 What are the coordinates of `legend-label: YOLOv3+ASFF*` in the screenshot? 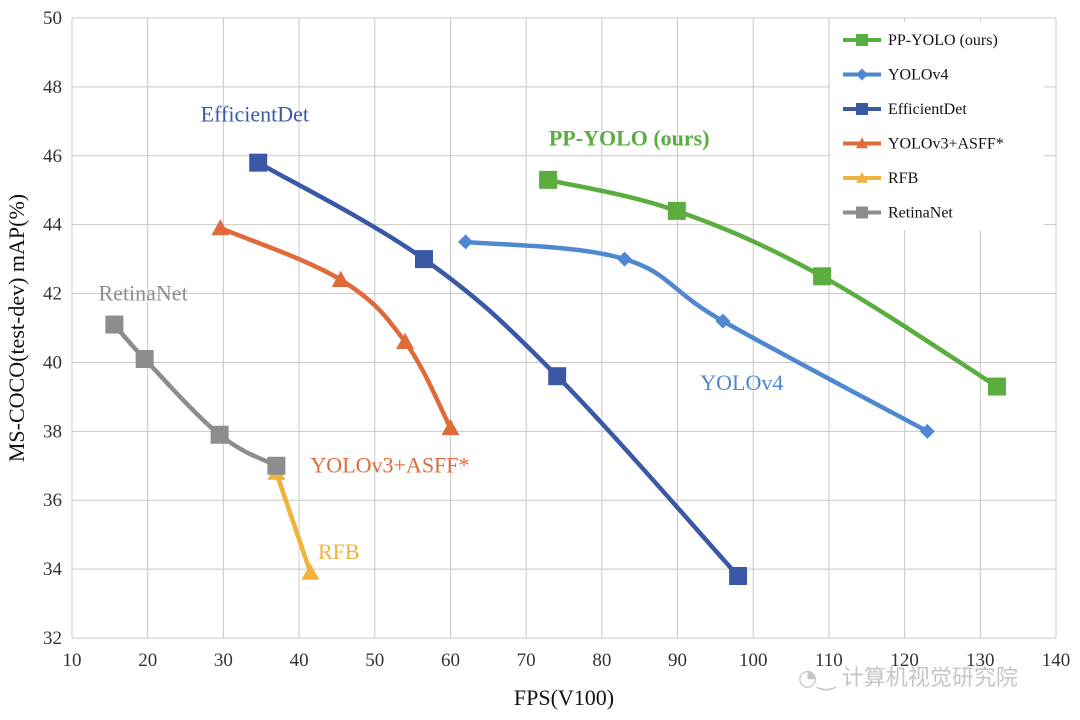 It's located at (946, 144).